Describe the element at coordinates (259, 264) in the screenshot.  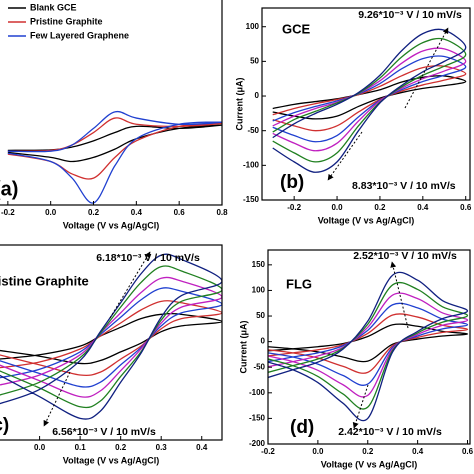
I see `y-tick-label: 150` at that location.